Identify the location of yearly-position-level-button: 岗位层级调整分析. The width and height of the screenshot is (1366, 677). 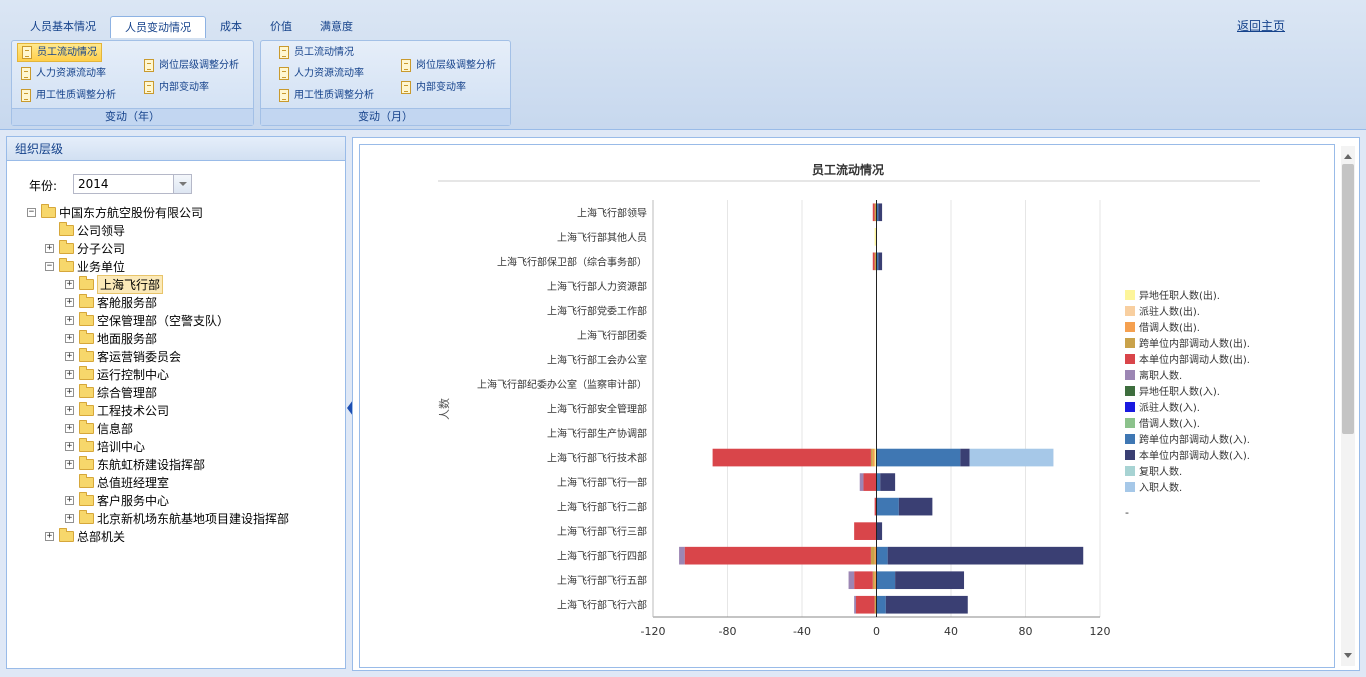
(191, 65).